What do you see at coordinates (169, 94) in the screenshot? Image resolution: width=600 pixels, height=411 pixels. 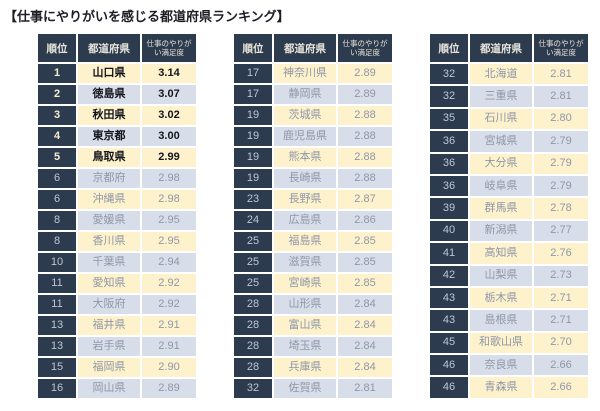 I see `score-cell: 3.07` at bounding box center [169, 94].